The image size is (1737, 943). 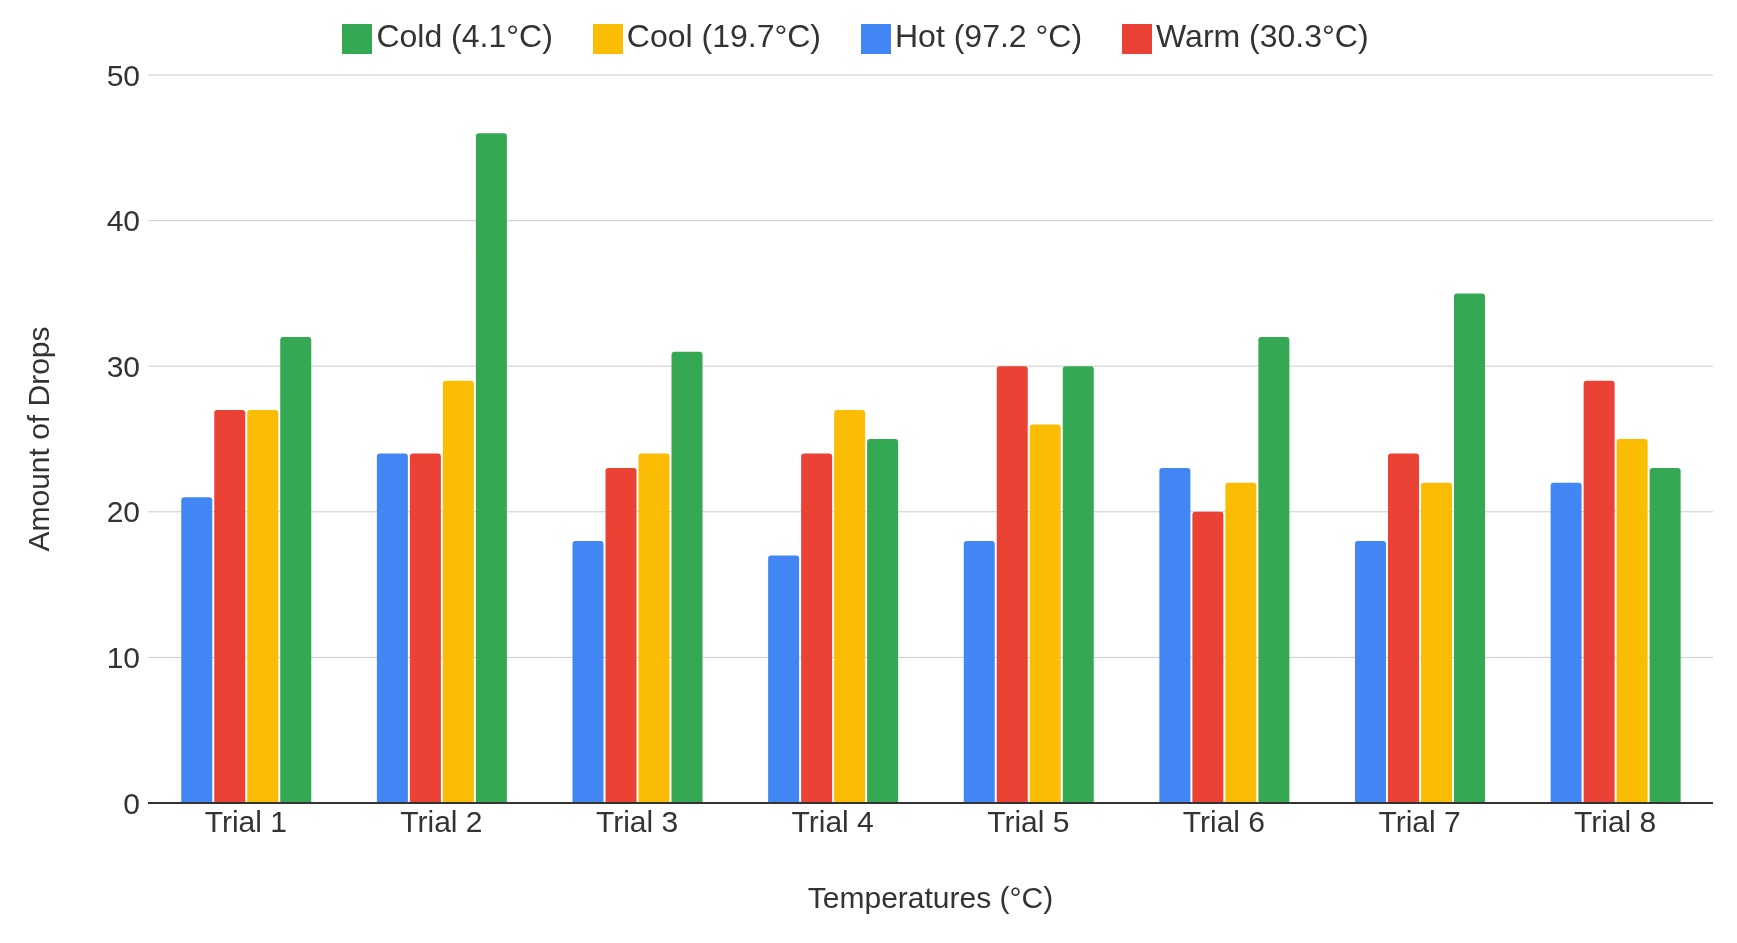 I want to click on y-tick-label: 20, so click(x=123, y=512).